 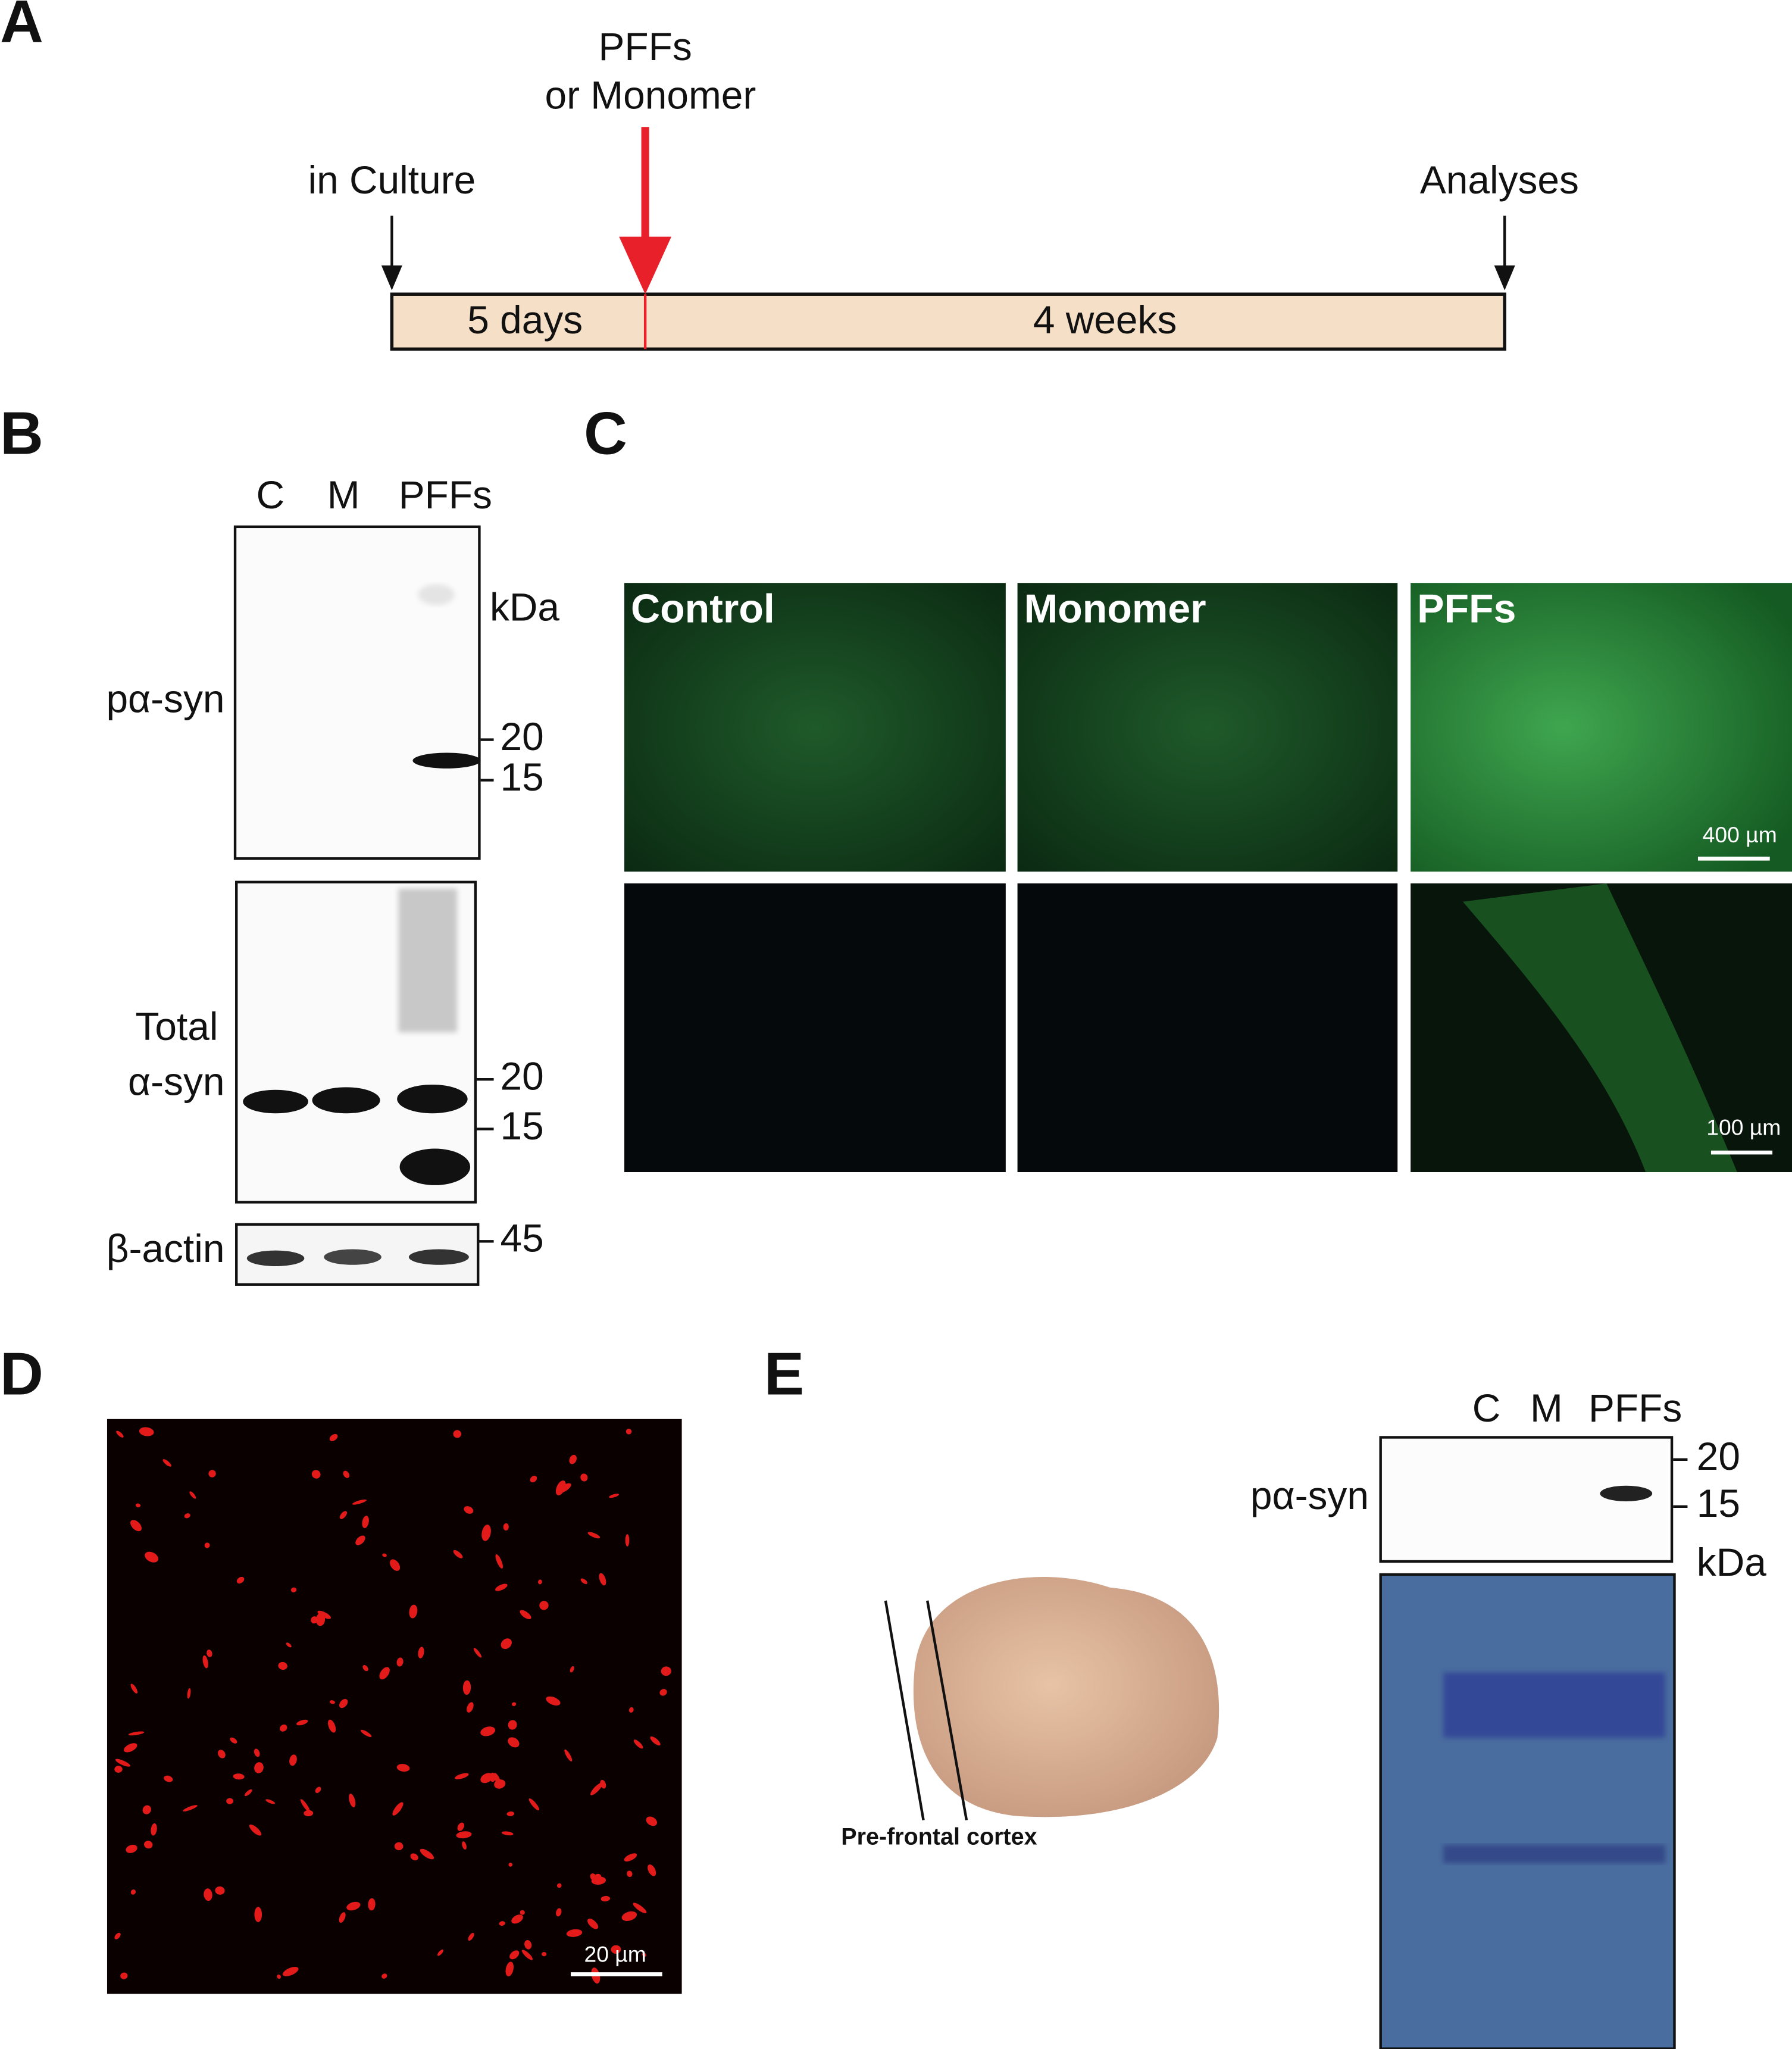 What do you see at coordinates (392, 180) in the screenshot?
I see `start-label: in Culture` at bounding box center [392, 180].